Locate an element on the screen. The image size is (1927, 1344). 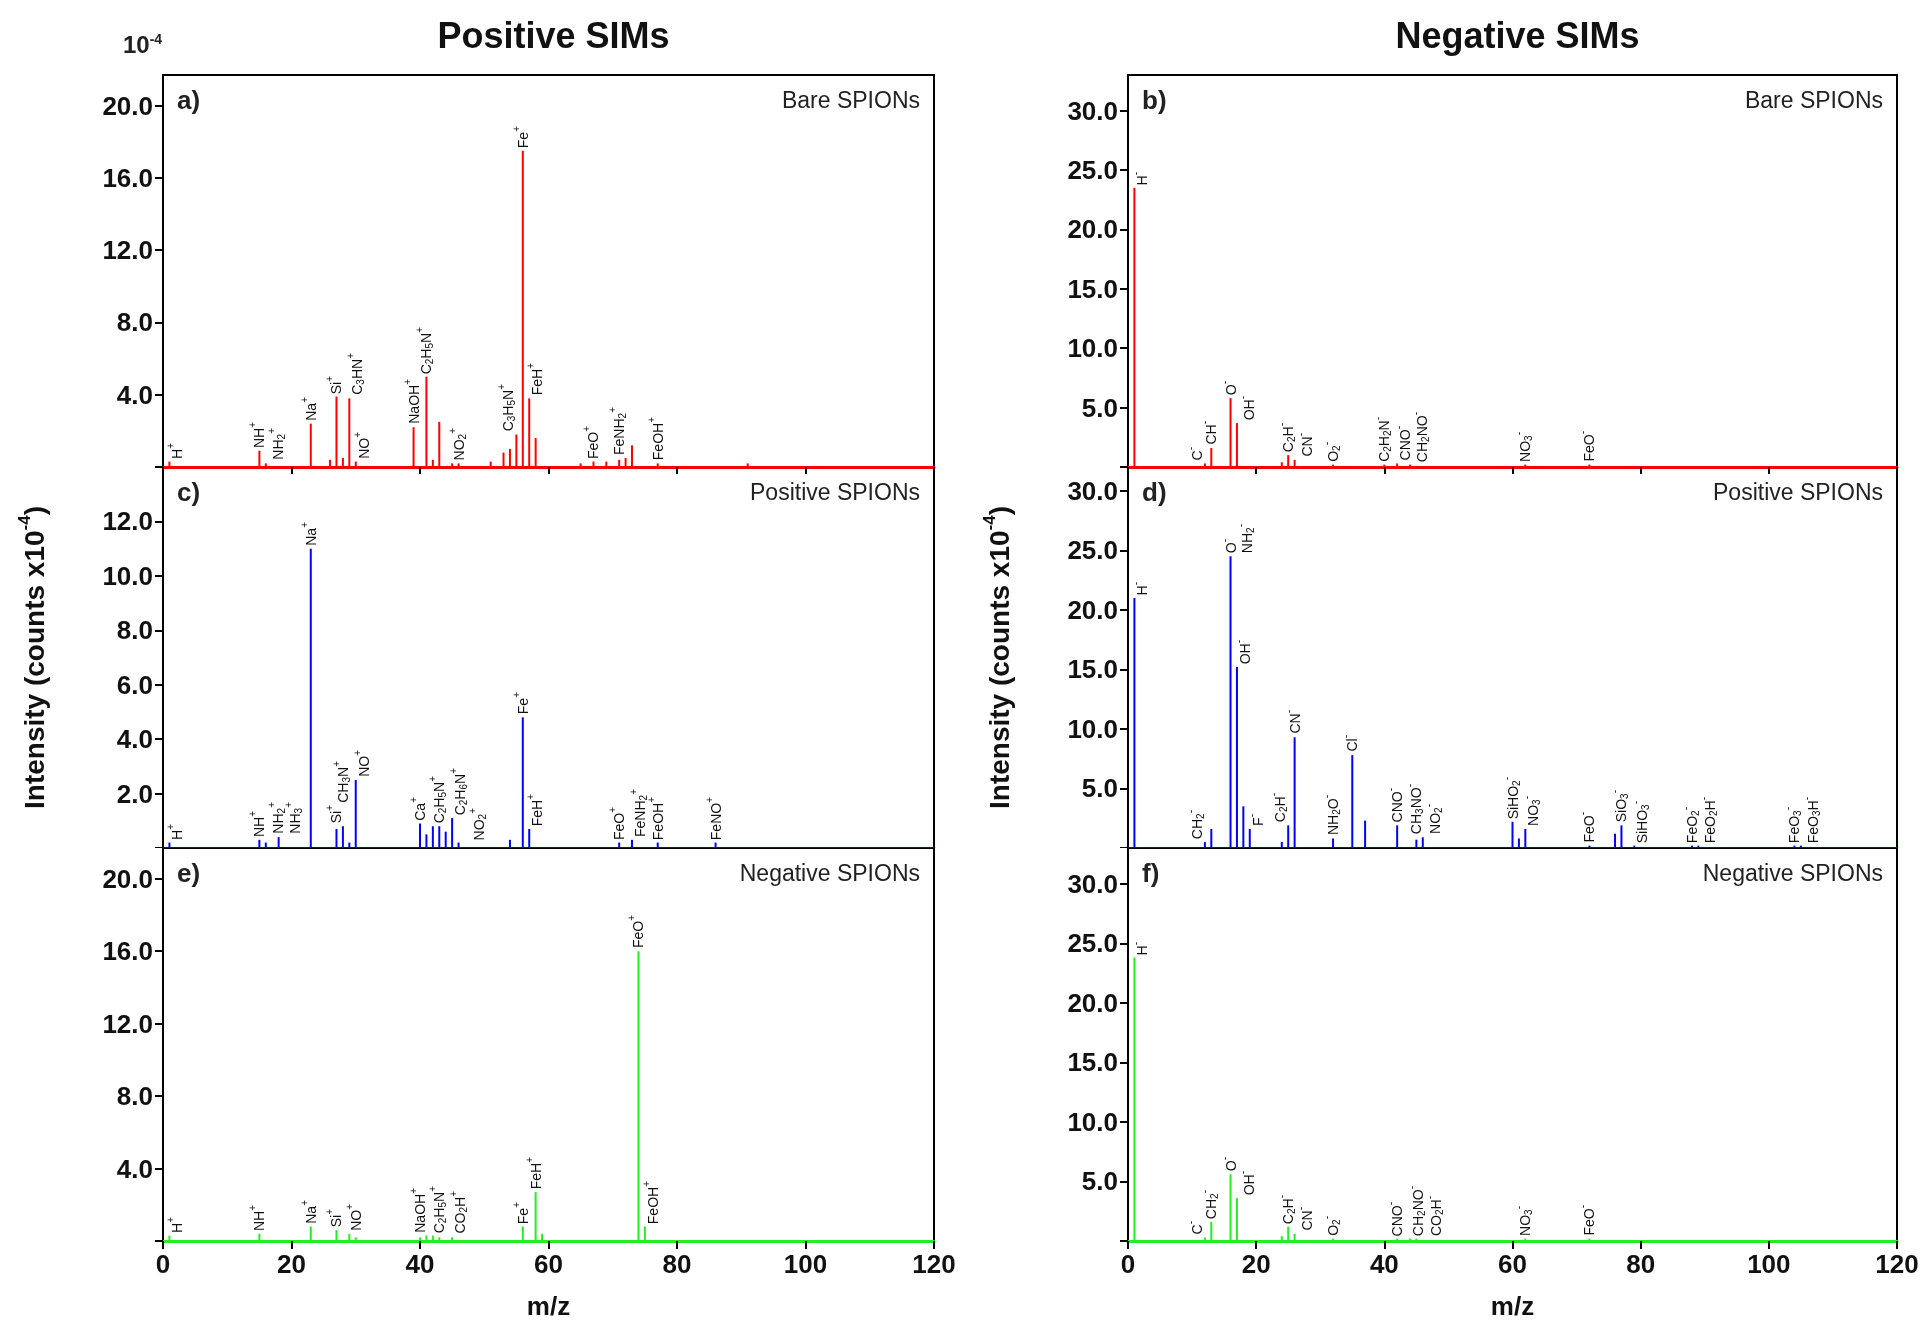
y-tick-label: 2.0 is located at coordinates (134, 793).